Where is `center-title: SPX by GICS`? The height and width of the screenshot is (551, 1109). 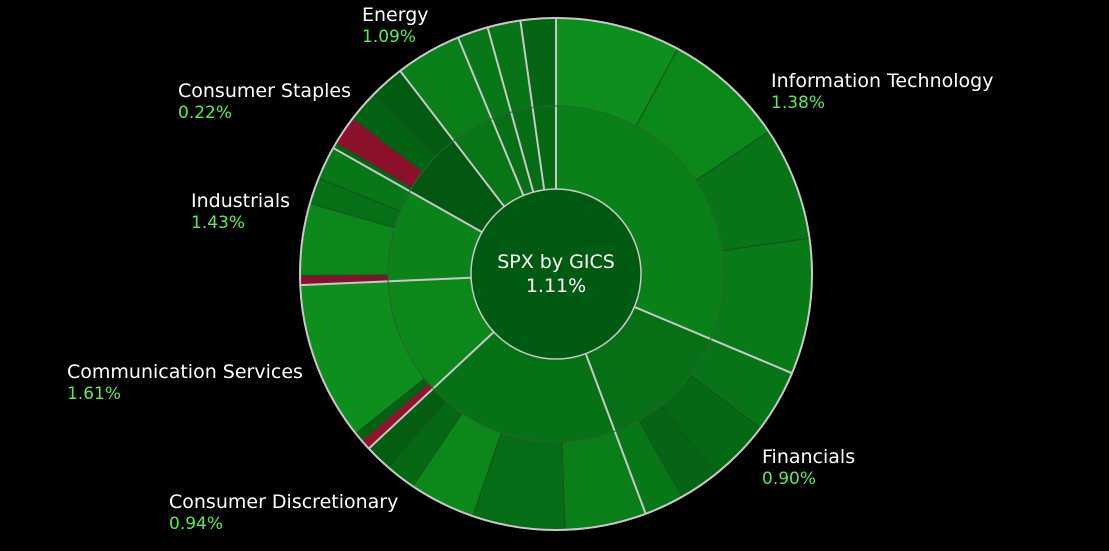 center-title: SPX by GICS is located at coordinates (556, 262).